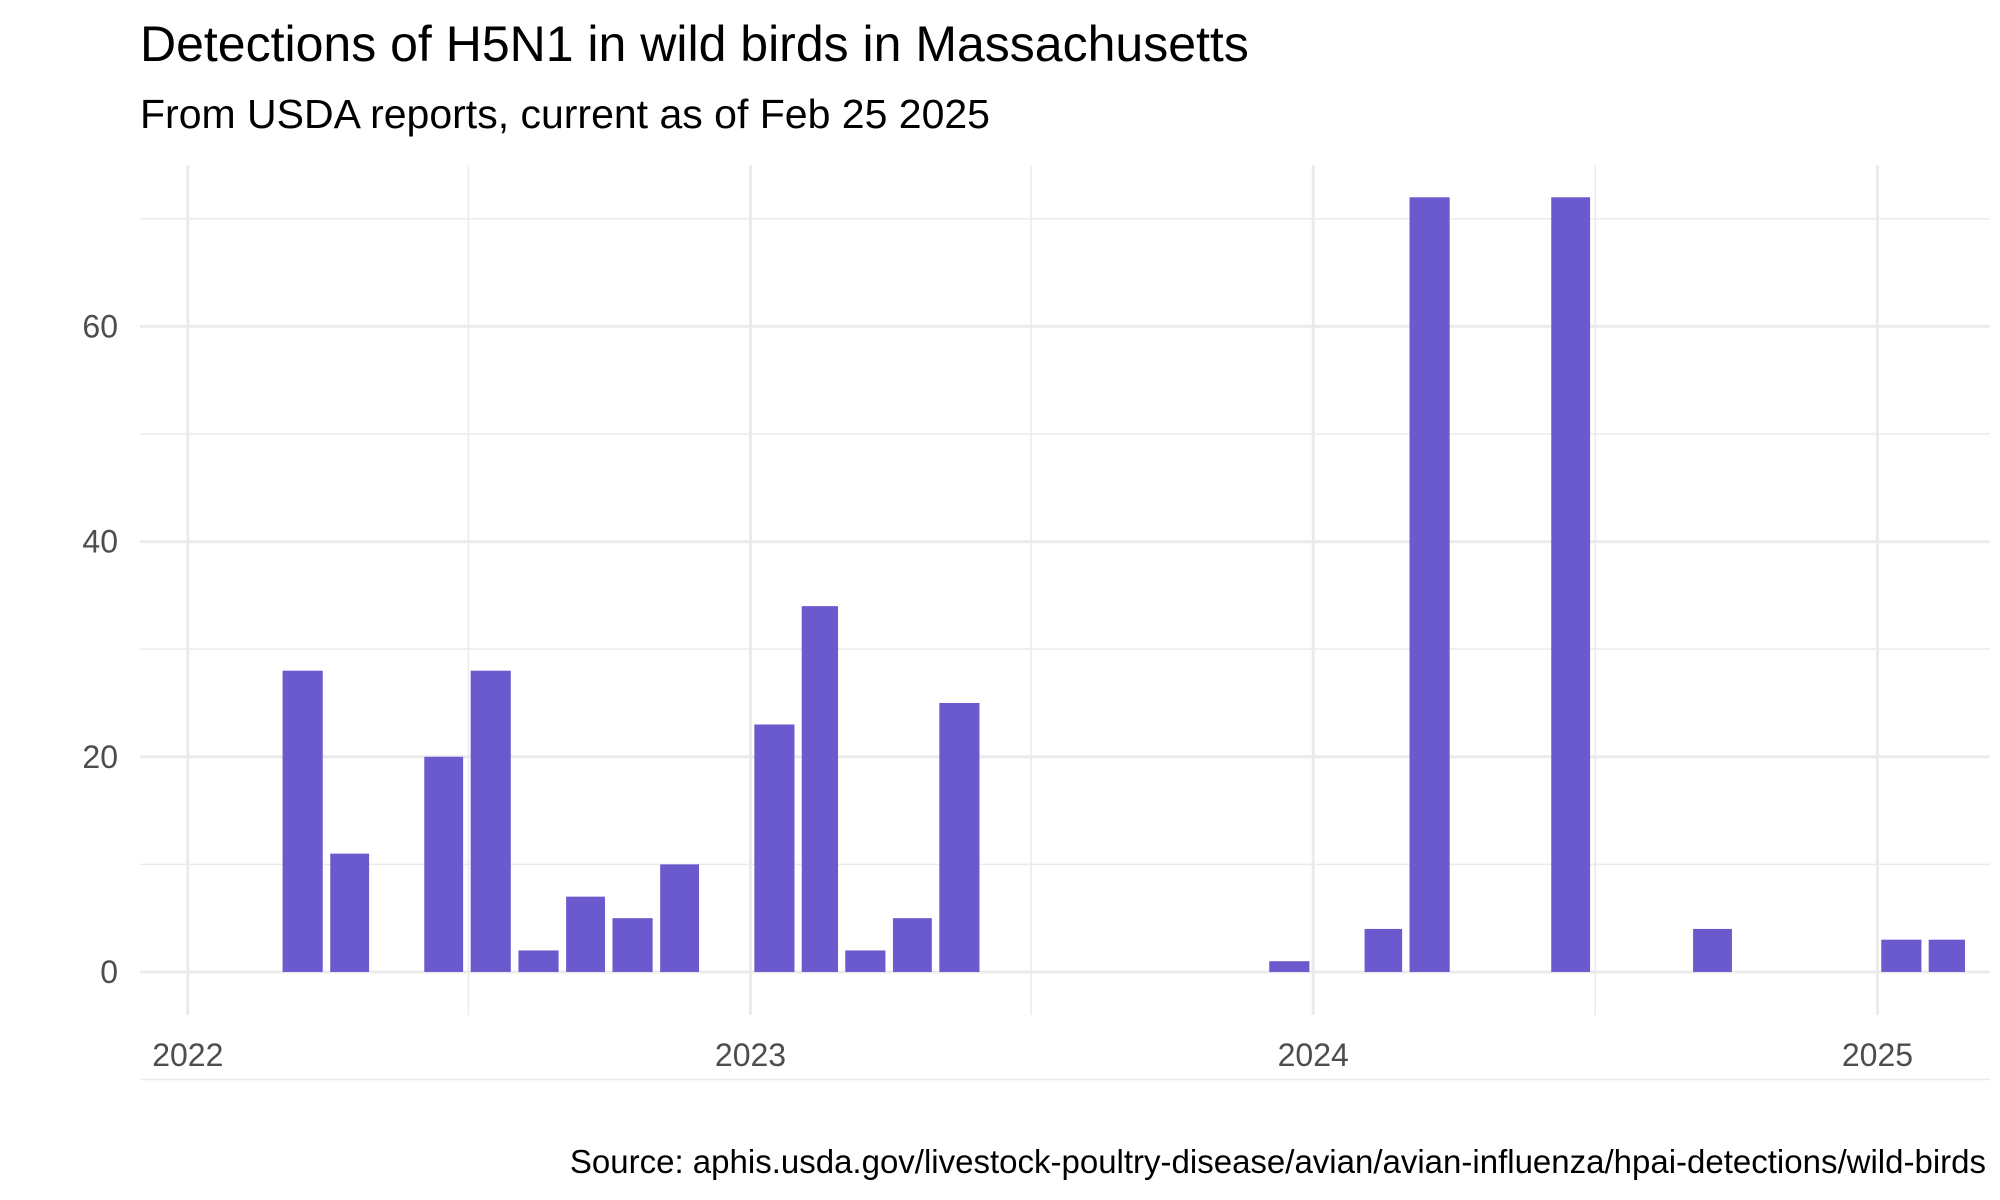 The image size is (2000, 1200). Describe the element at coordinates (100, 757) in the screenshot. I see `y-tick-label: 20` at that location.